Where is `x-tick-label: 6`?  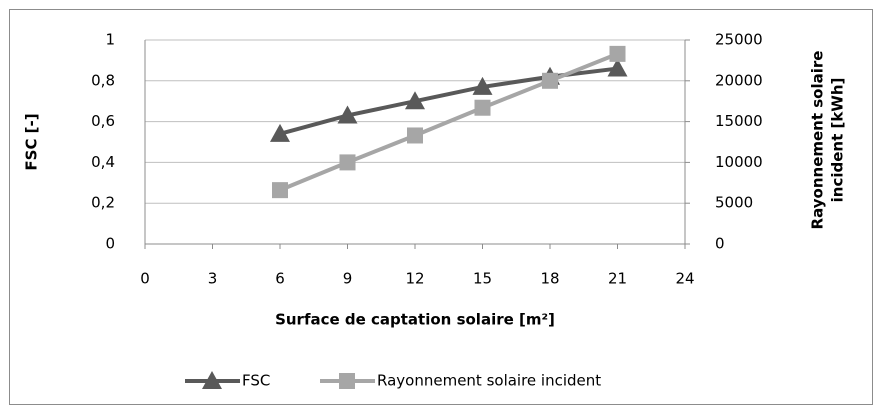 x-tick-label: 6 is located at coordinates (280, 279).